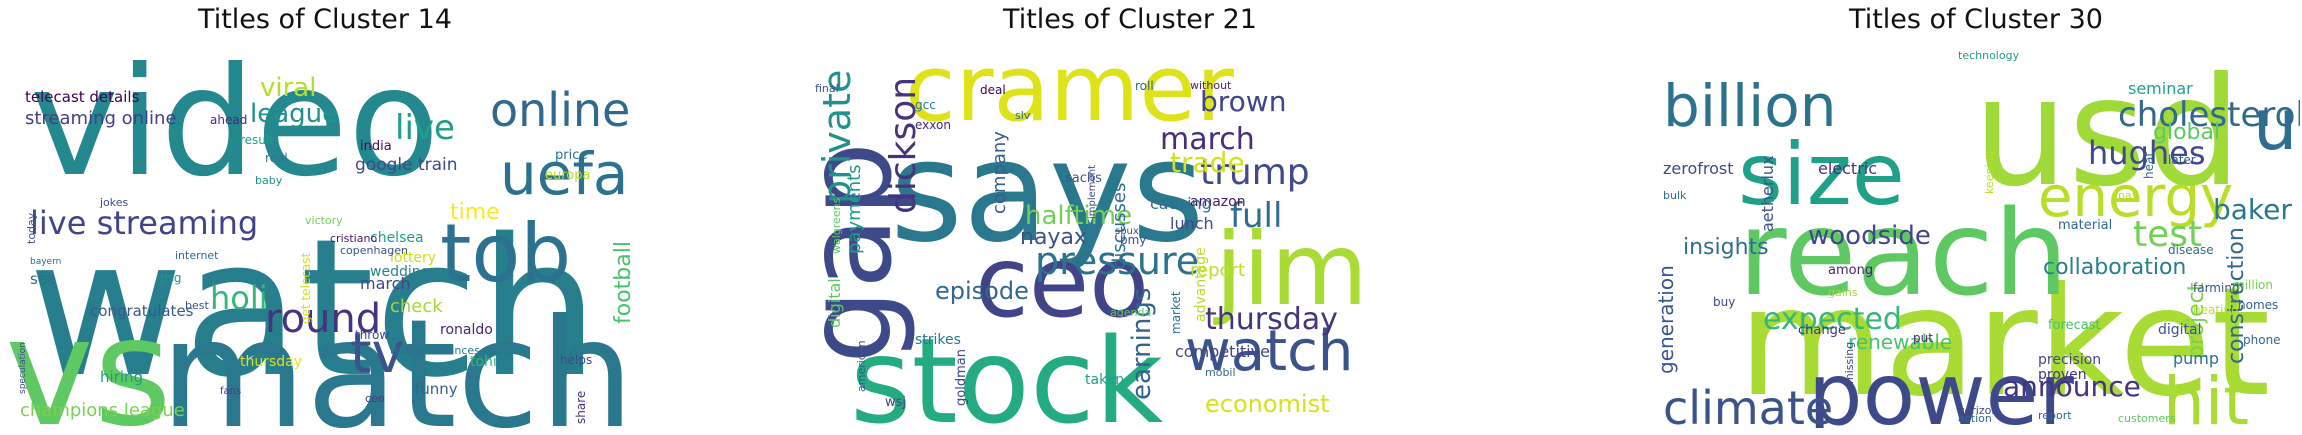 This screenshot has height=435, width=2302. Describe the element at coordinates (23, 368) in the screenshot. I see `cloud-word: speculation` at that location.